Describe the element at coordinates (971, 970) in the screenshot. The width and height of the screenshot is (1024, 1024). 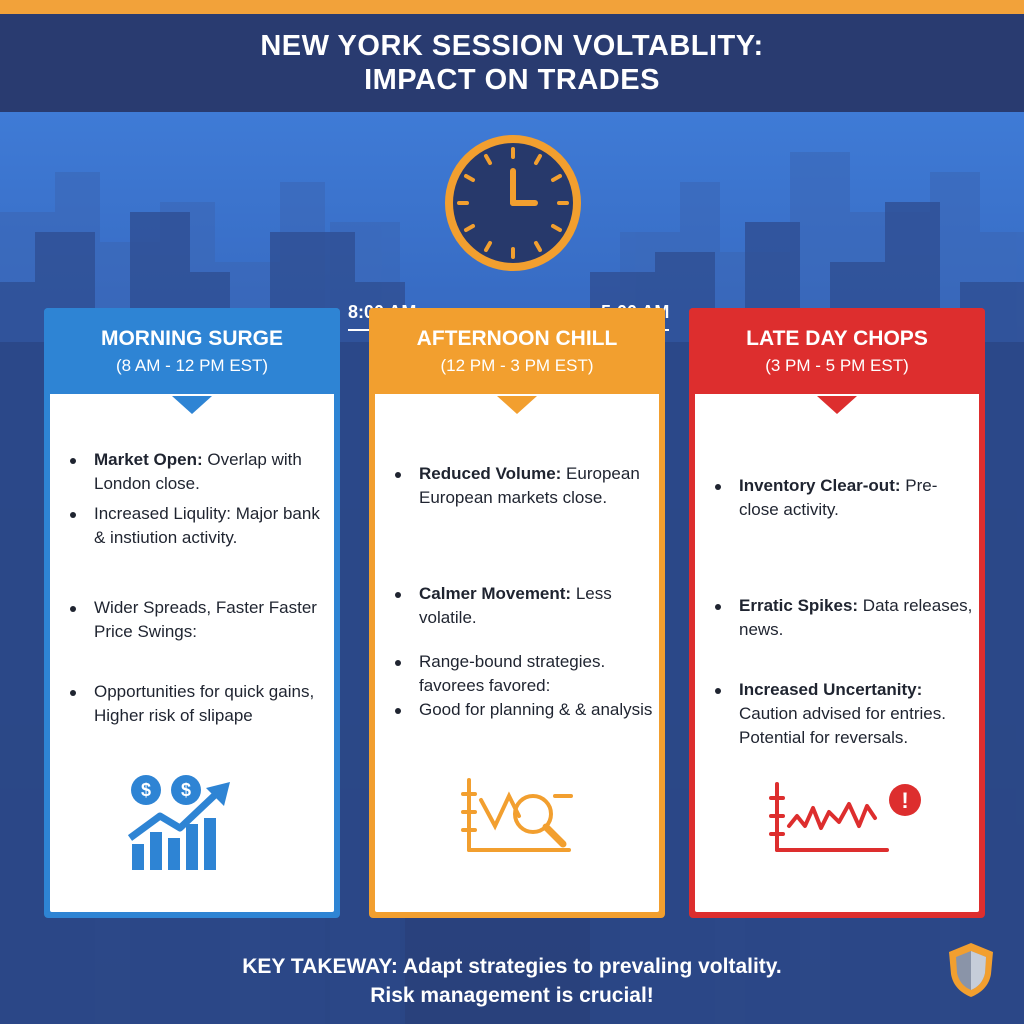
I see `shield-icon` at that location.